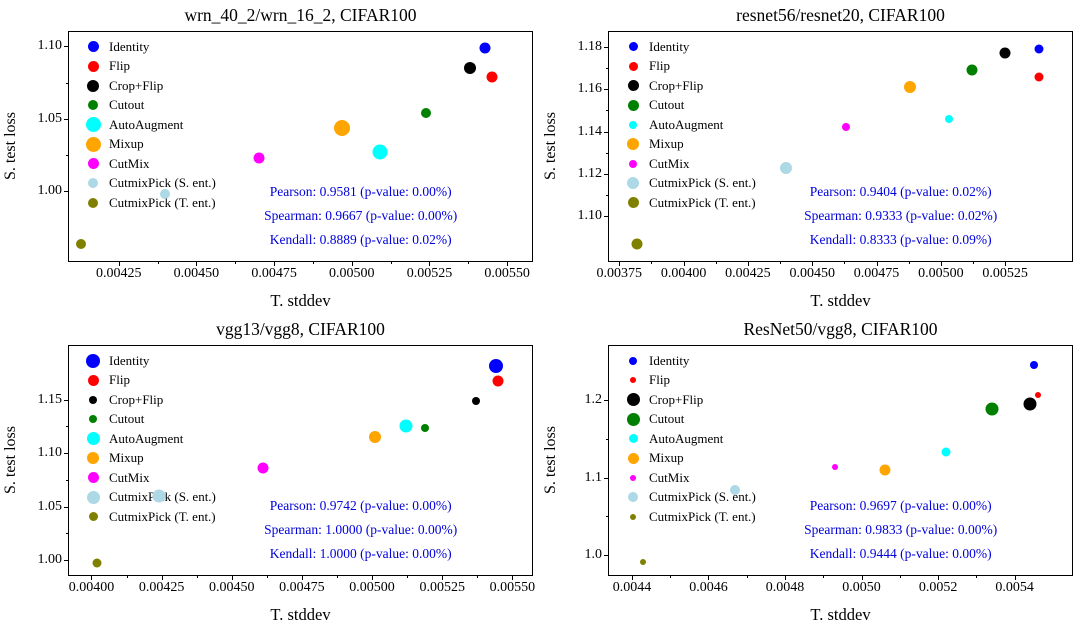 Image resolution: width=1080 pixels, height=628 pixels. I want to click on legend-item: CutmixPick (S. ent.), so click(146, 184).